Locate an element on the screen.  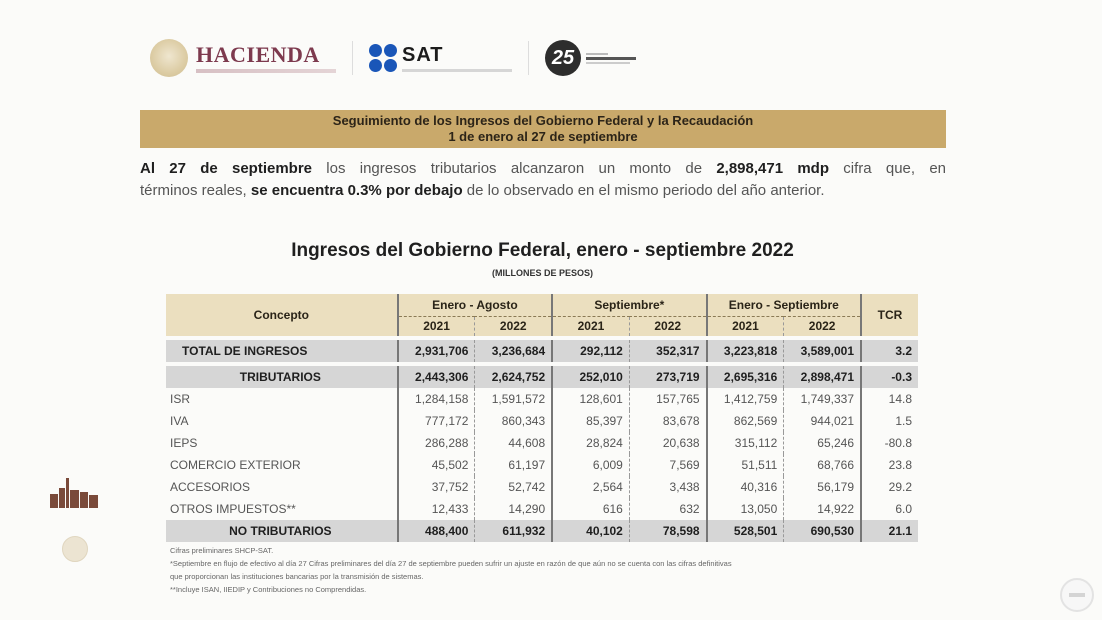
banner-date-range: 1 de enero al 27 de septiembre is located at coordinates (543, 136).